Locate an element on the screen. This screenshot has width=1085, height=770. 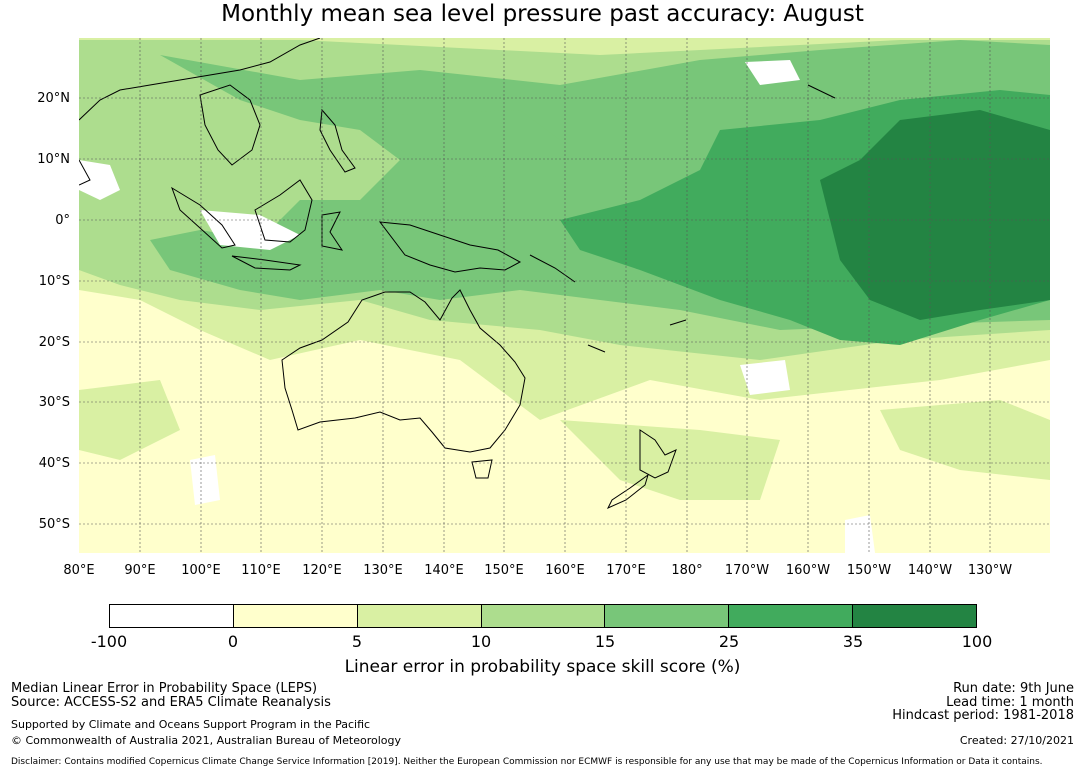
fiji-coastline is located at coordinates (678, 322).